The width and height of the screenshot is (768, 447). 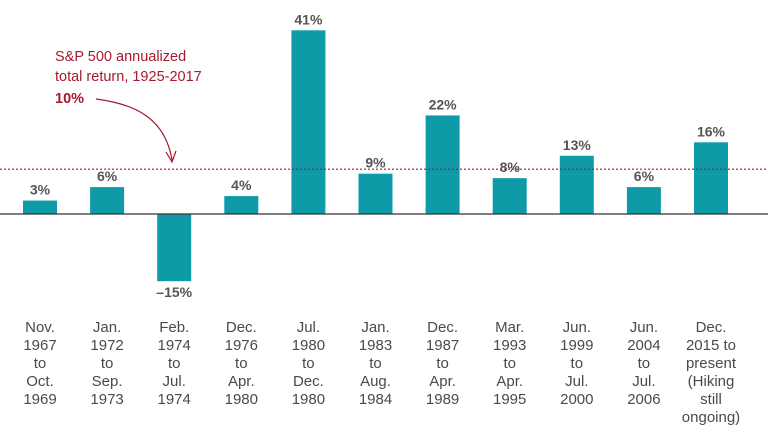 I want to click on value-label-1: 6%, so click(x=107, y=176).